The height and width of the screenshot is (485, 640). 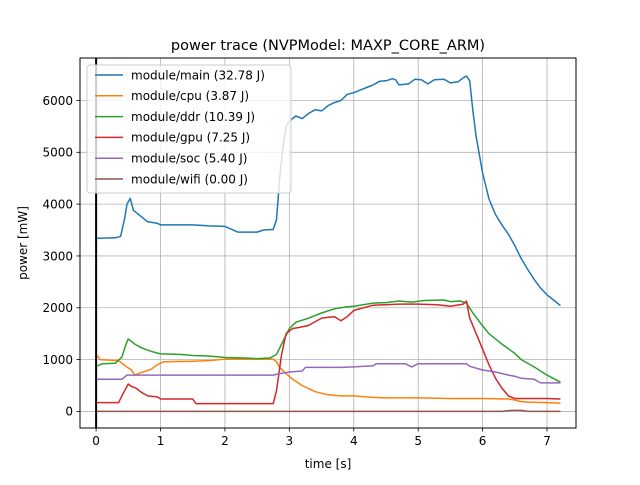 I want to click on x-tick-label: 1, so click(x=161, y=441).